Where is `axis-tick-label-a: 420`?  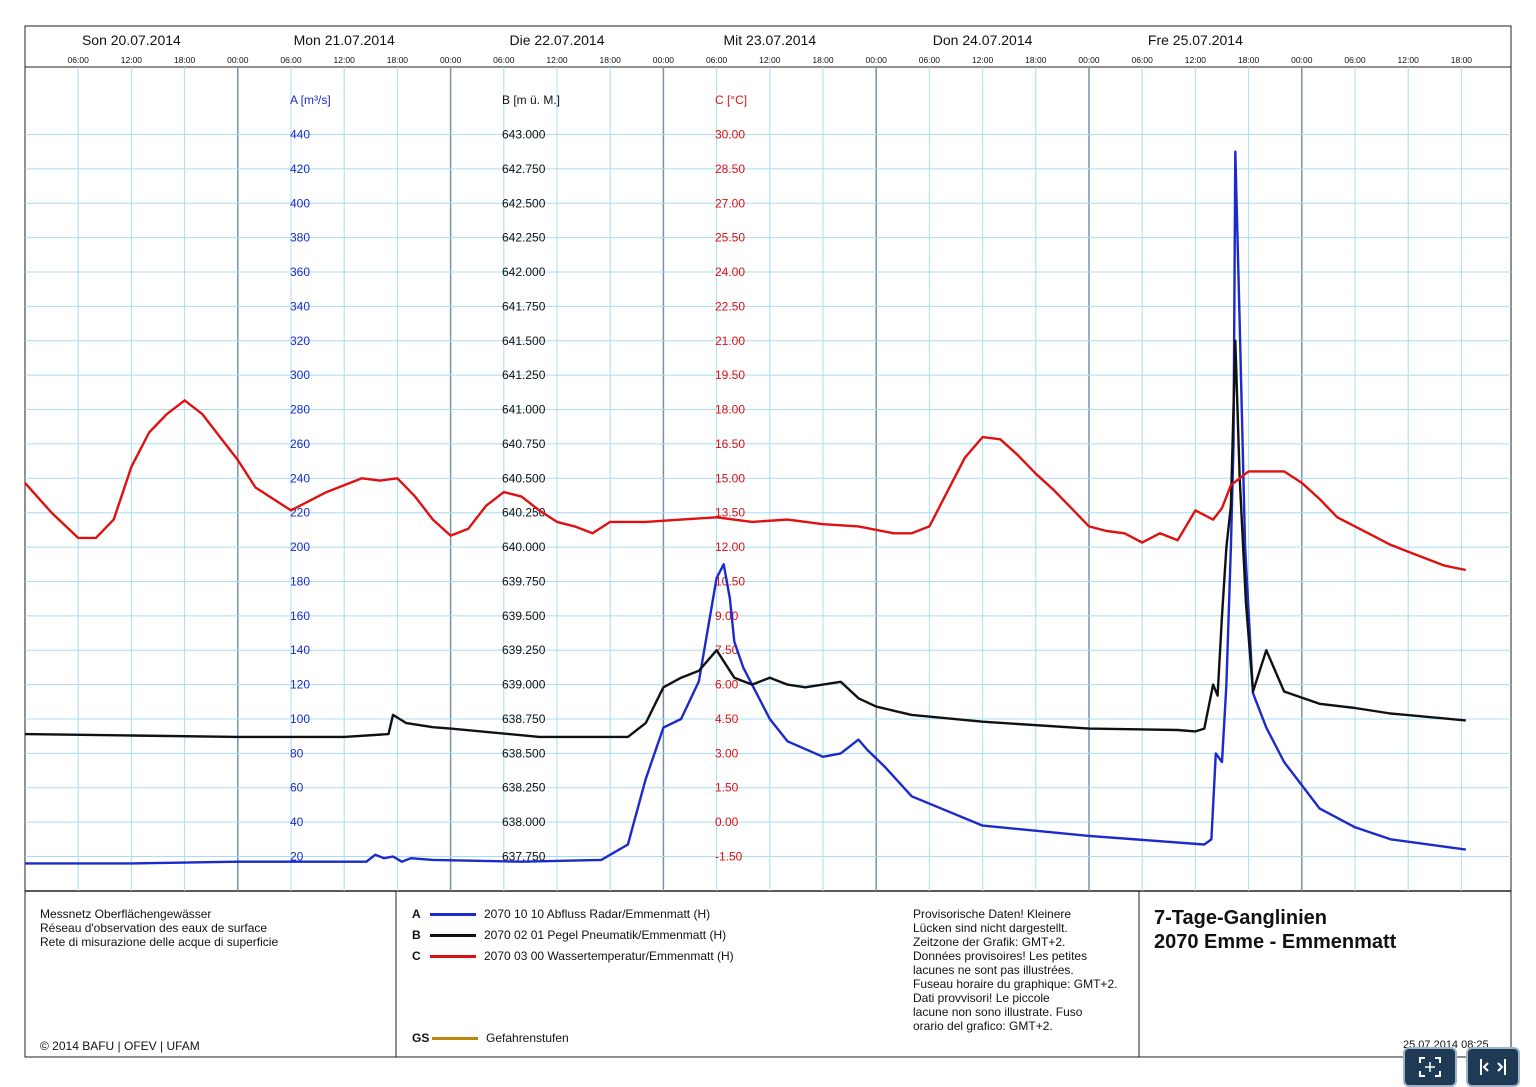
axis-tick-label-a: 420 is located at coordinates (300, 169).